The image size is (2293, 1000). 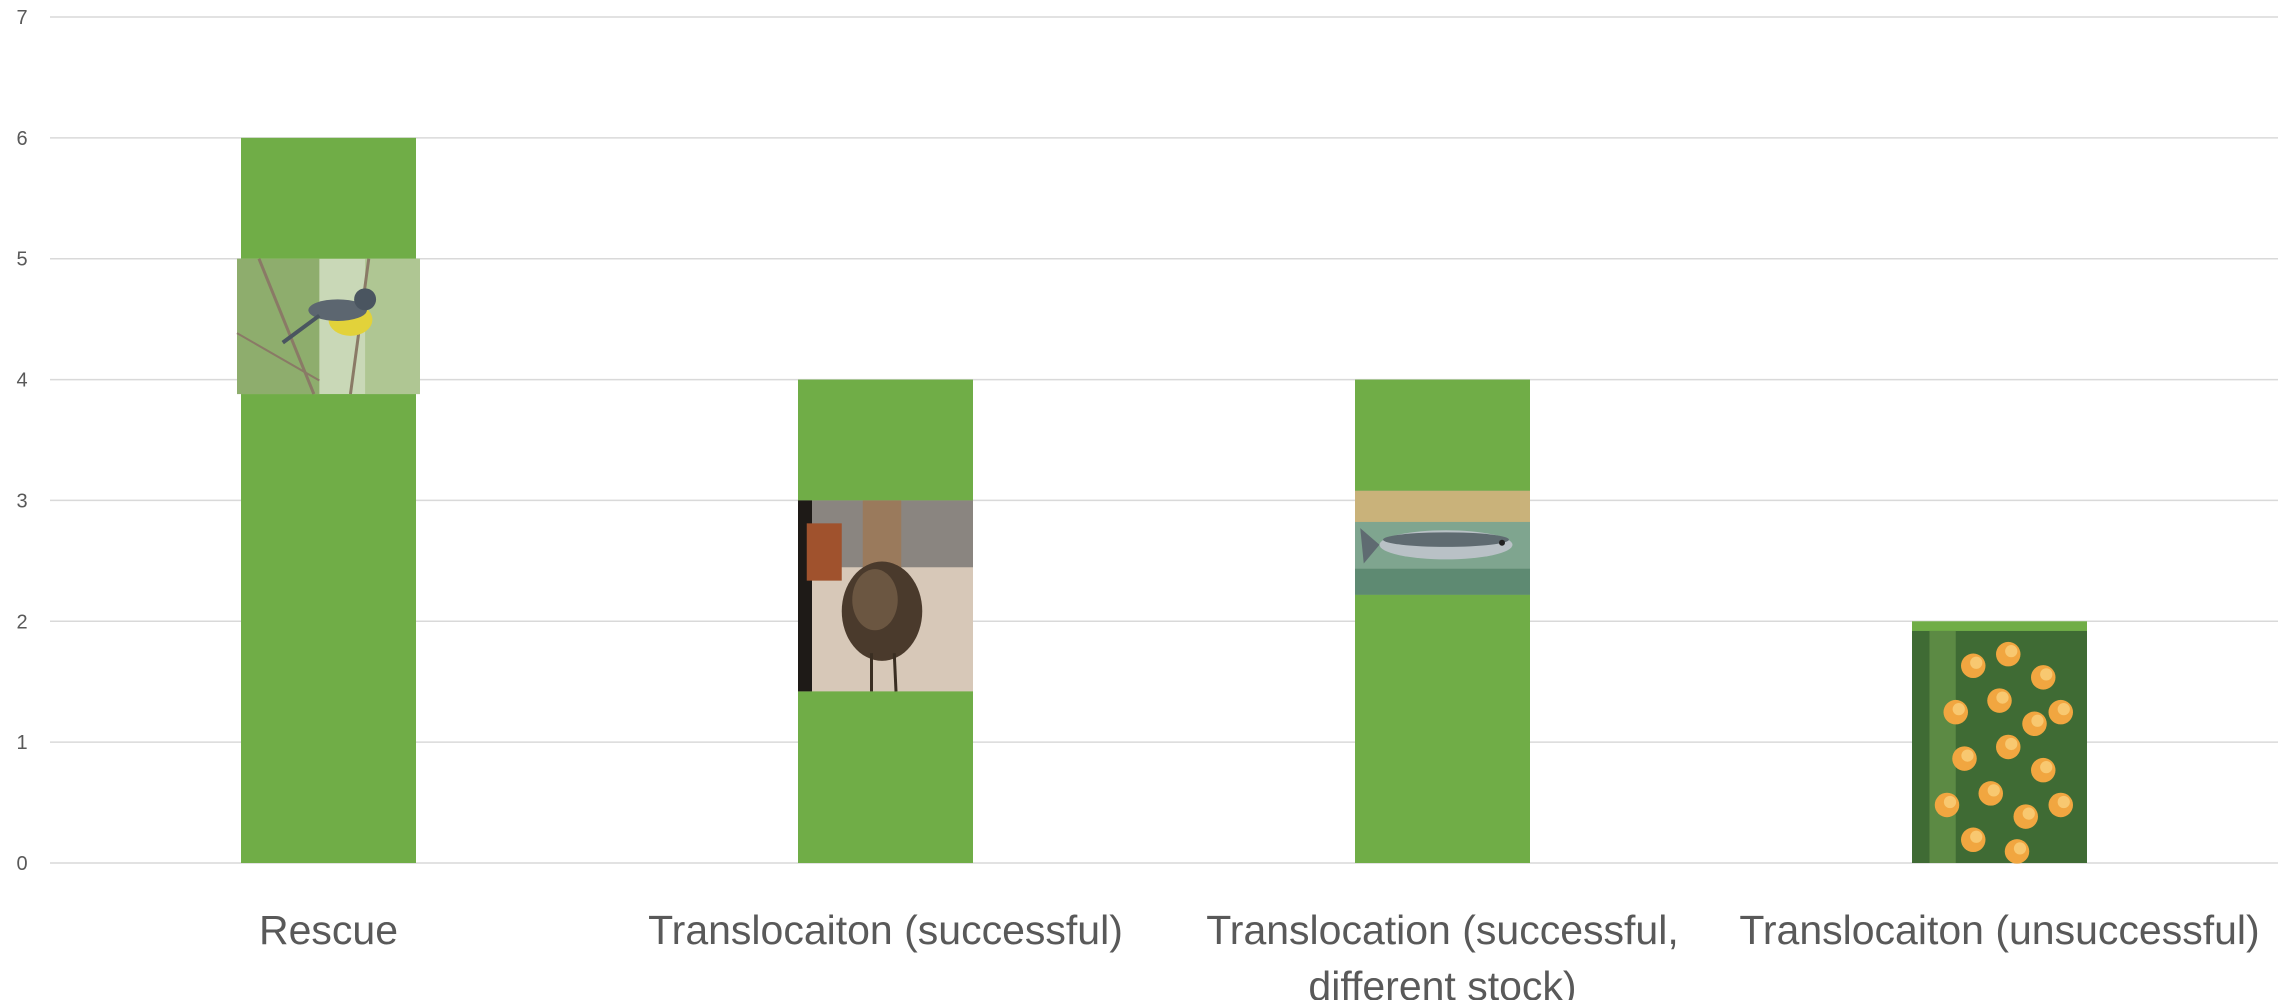 I want to click on y-tick-label: 3, so click(x=21, y=501).